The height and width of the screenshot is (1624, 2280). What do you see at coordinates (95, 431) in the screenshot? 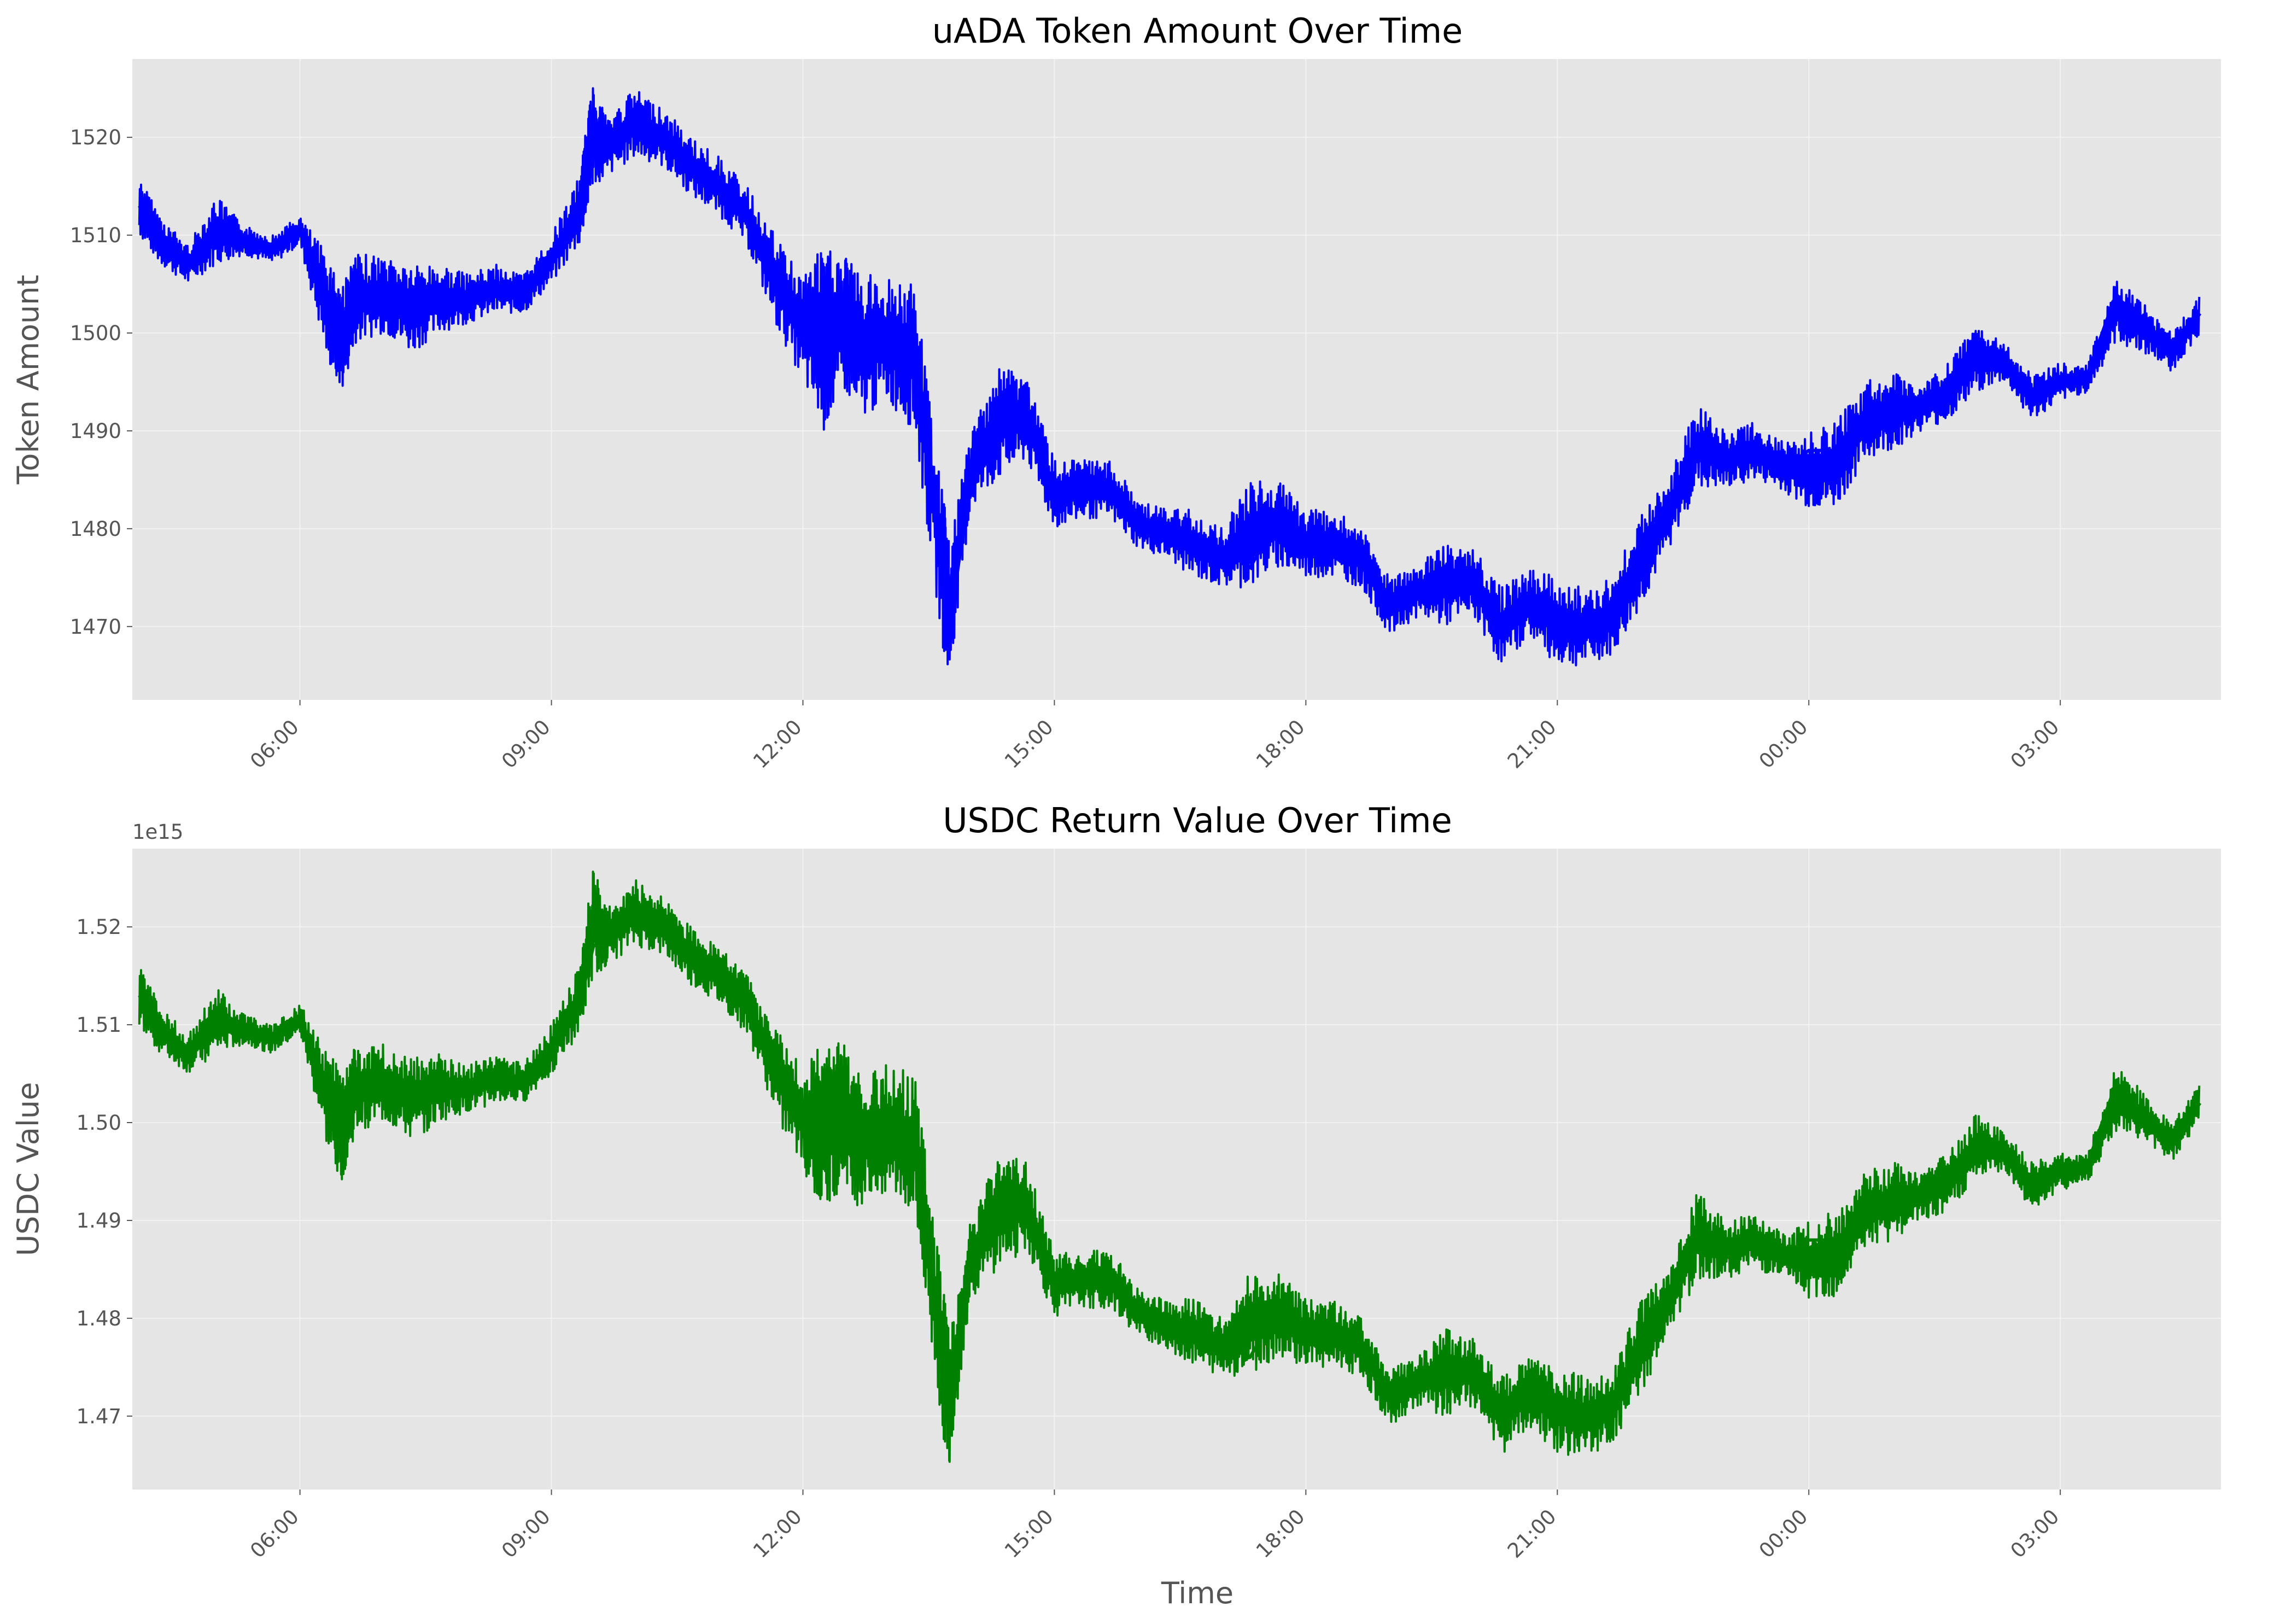
I see `y-tick-label: 1490` at bounding box center [95, 431].